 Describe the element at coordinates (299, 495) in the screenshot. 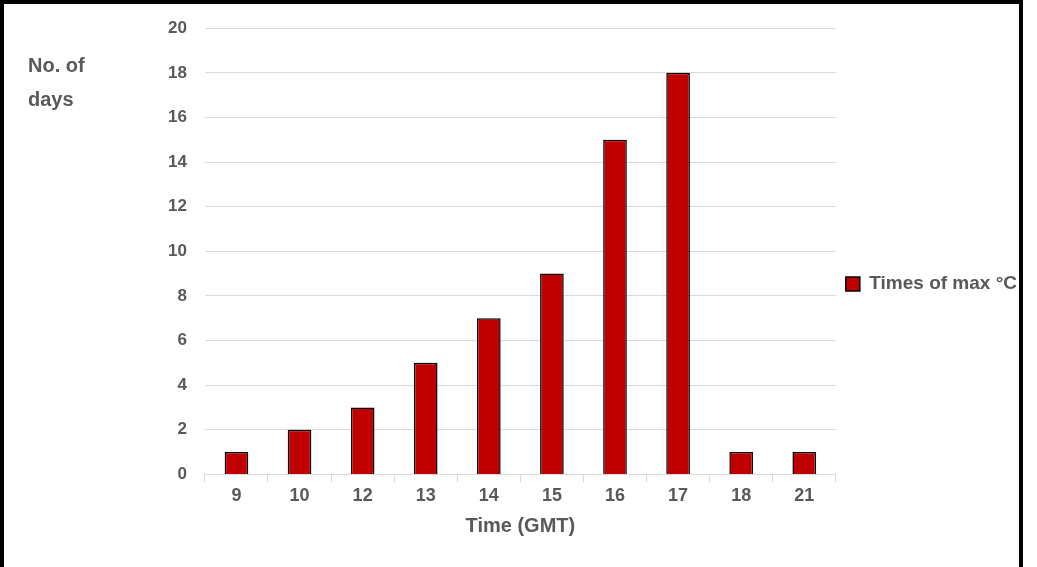

I see `x-tick-label: 10` at that location.